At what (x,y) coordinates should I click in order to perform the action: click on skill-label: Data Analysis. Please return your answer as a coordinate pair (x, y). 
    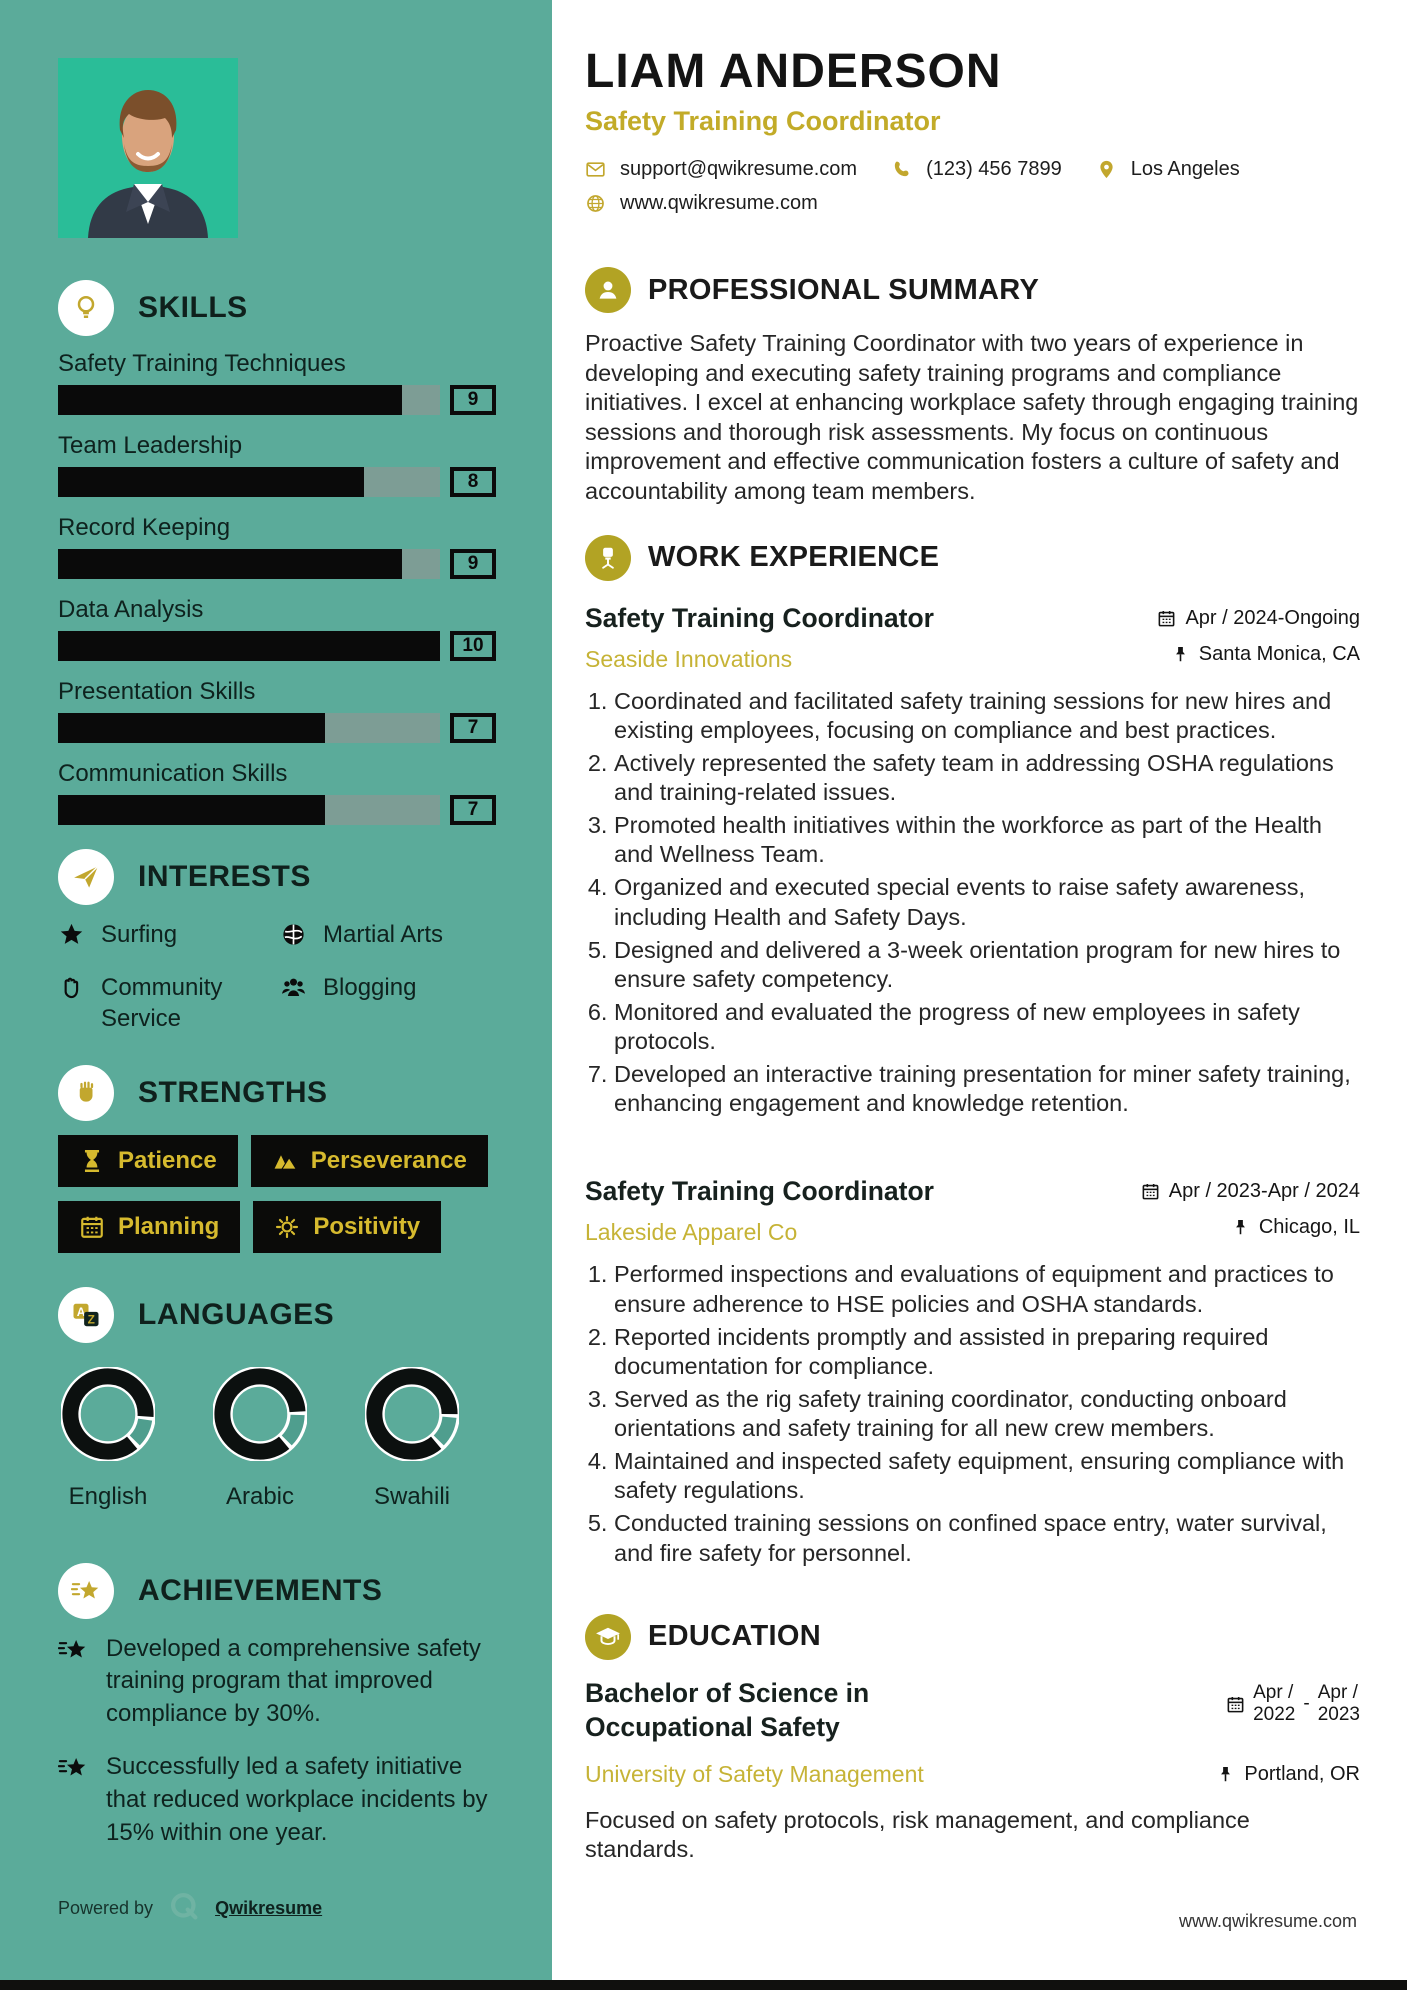
    Looking at the image, I should click on (131, 609).